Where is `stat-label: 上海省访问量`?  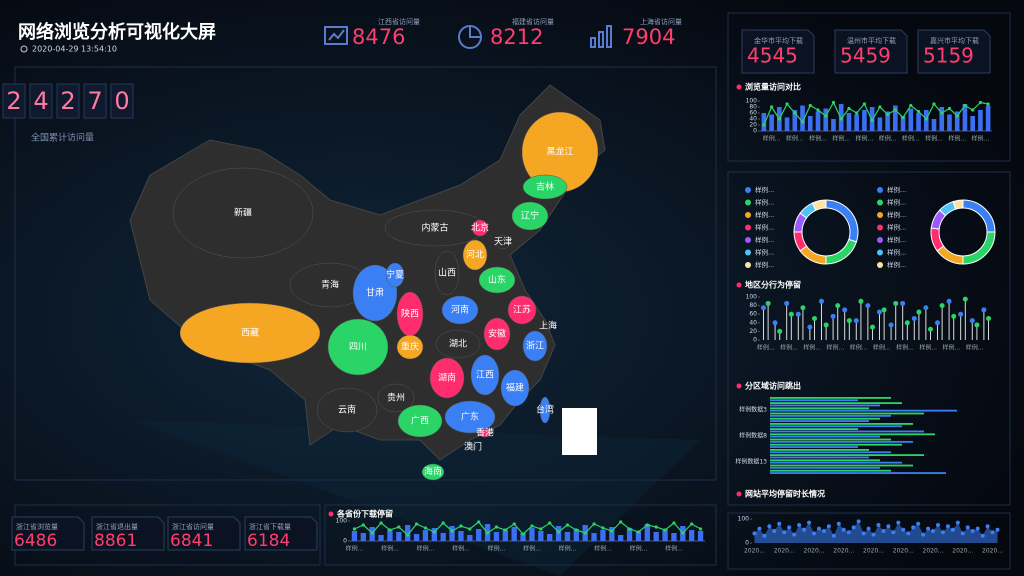 stat-label: 上海省访问量 is located at coordinates (661, 21).